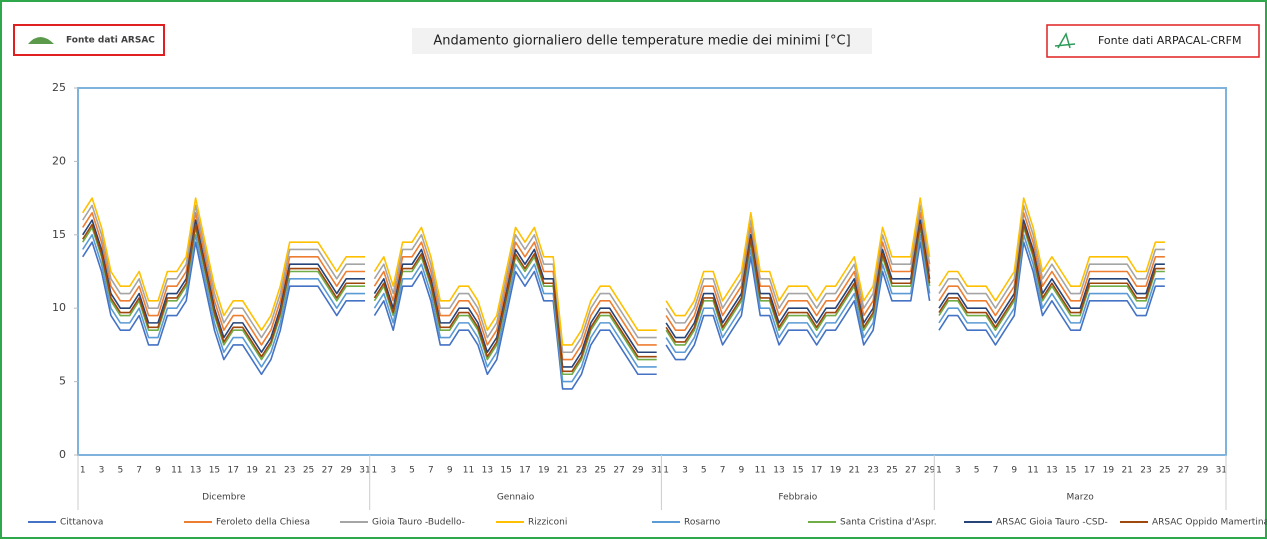 The height and width of the screenshot is (539, 1267). What do you see at coordinates (224, 498) in the screenshot?
I see `group-label: Dicembre` at bounding box center [224, 498].